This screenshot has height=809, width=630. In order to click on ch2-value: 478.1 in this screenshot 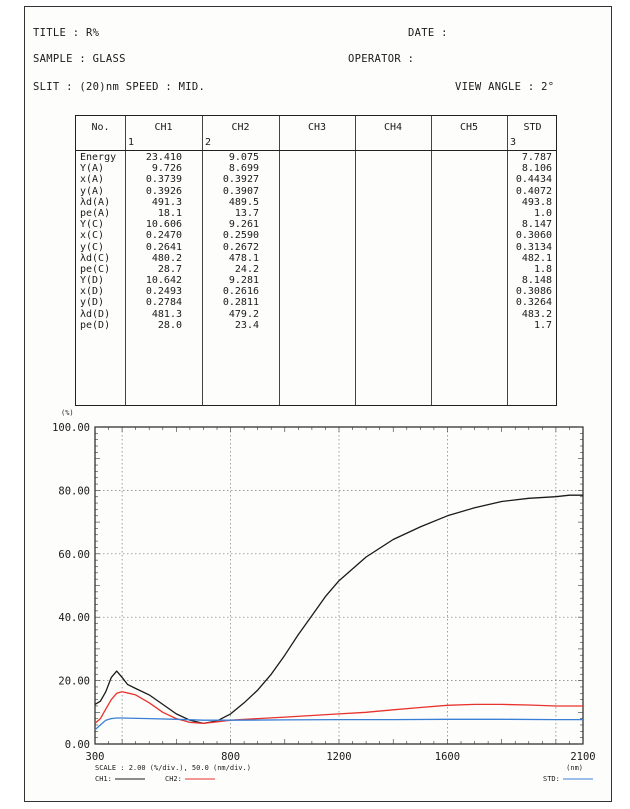, I will do `click(243, 258)`.